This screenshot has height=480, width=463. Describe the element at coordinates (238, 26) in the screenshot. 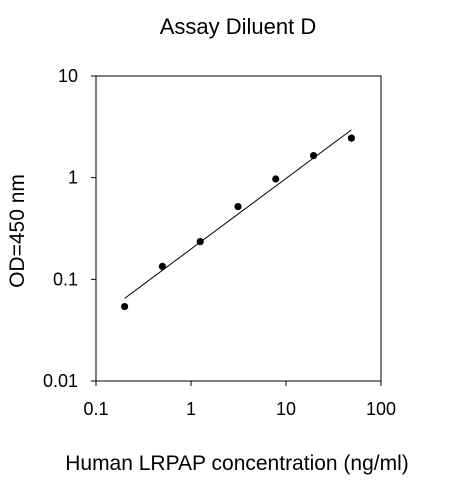

I see `chart-title: Assay Diluent D` at that location.